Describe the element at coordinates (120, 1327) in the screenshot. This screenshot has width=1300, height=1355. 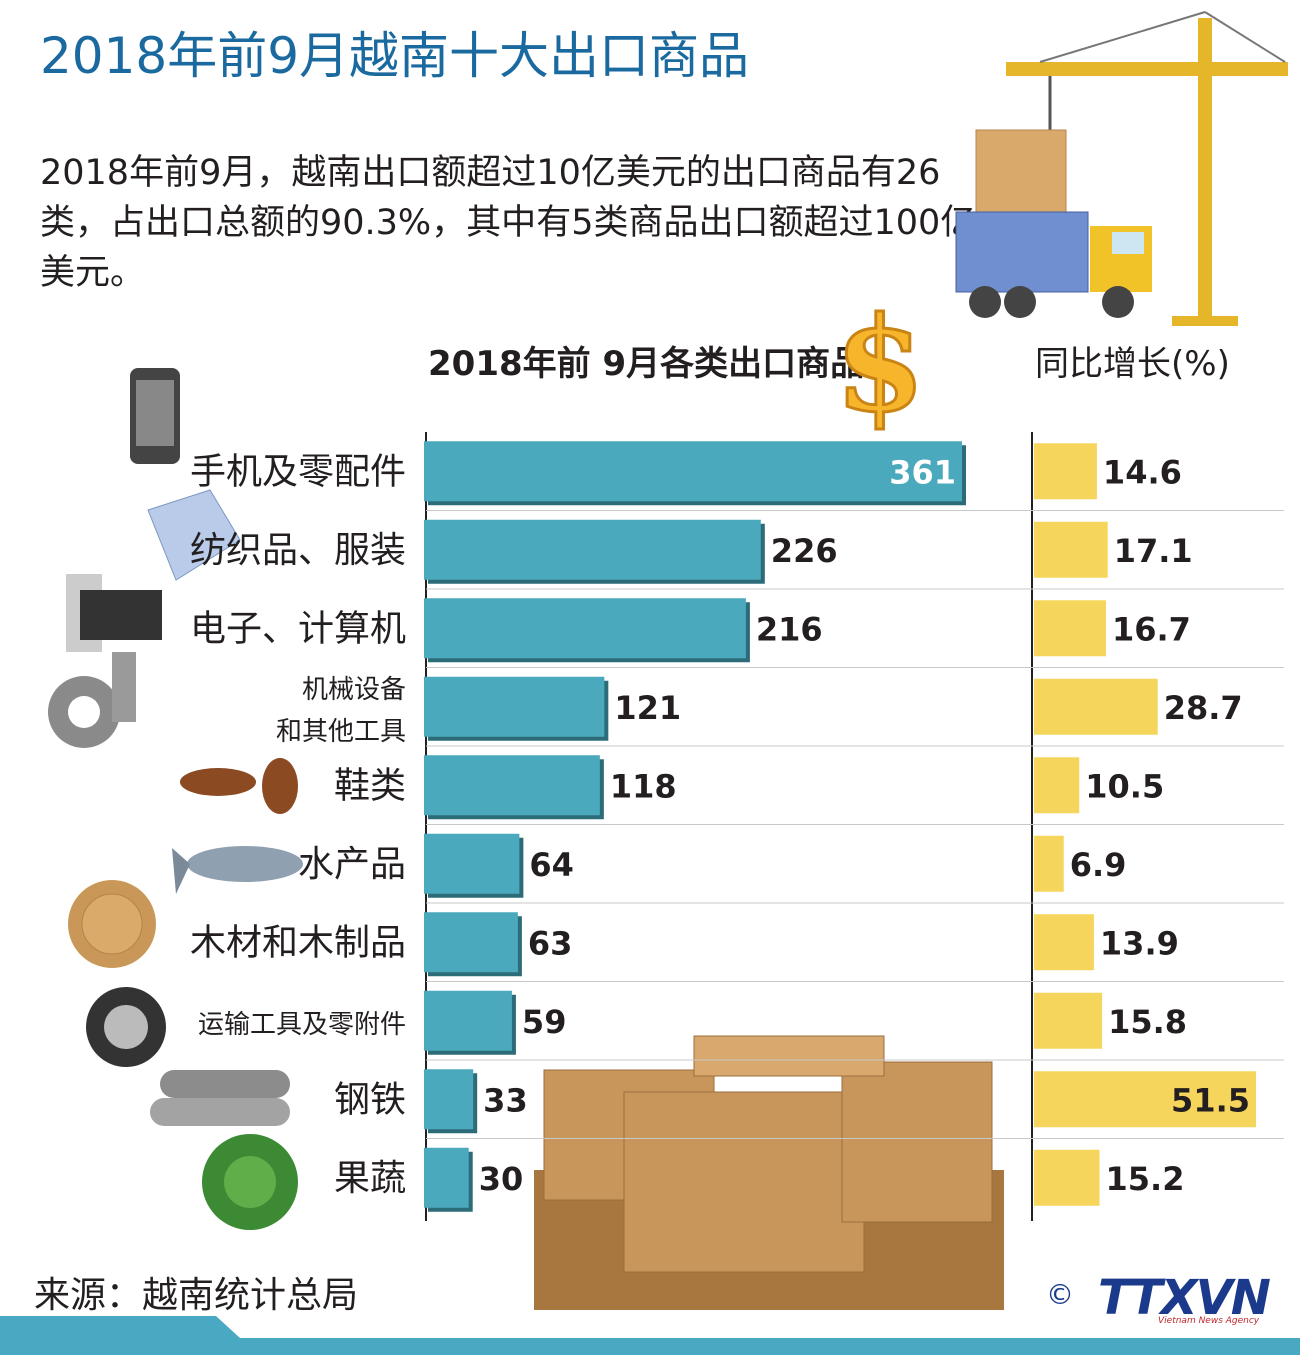
I see `footer-accent` at that location.